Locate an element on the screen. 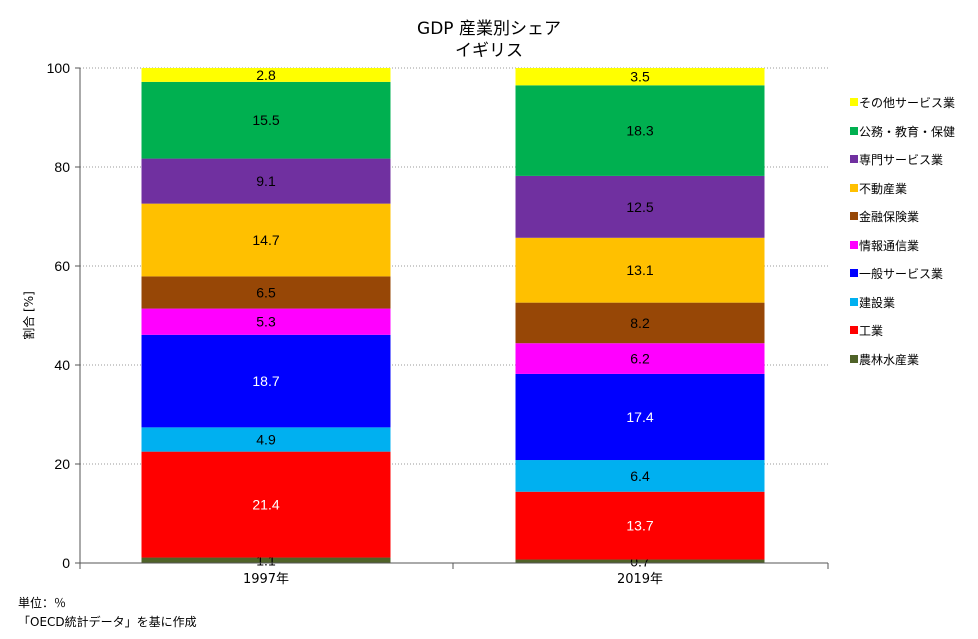 This screenshot has width=978, height=639. source-note: 「OECD統計データ」を基に作成 is located at coordinates (107, 622).